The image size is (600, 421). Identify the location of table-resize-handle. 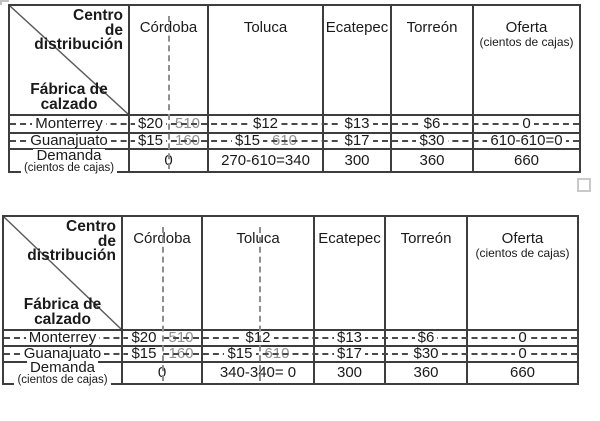
(584, 185).